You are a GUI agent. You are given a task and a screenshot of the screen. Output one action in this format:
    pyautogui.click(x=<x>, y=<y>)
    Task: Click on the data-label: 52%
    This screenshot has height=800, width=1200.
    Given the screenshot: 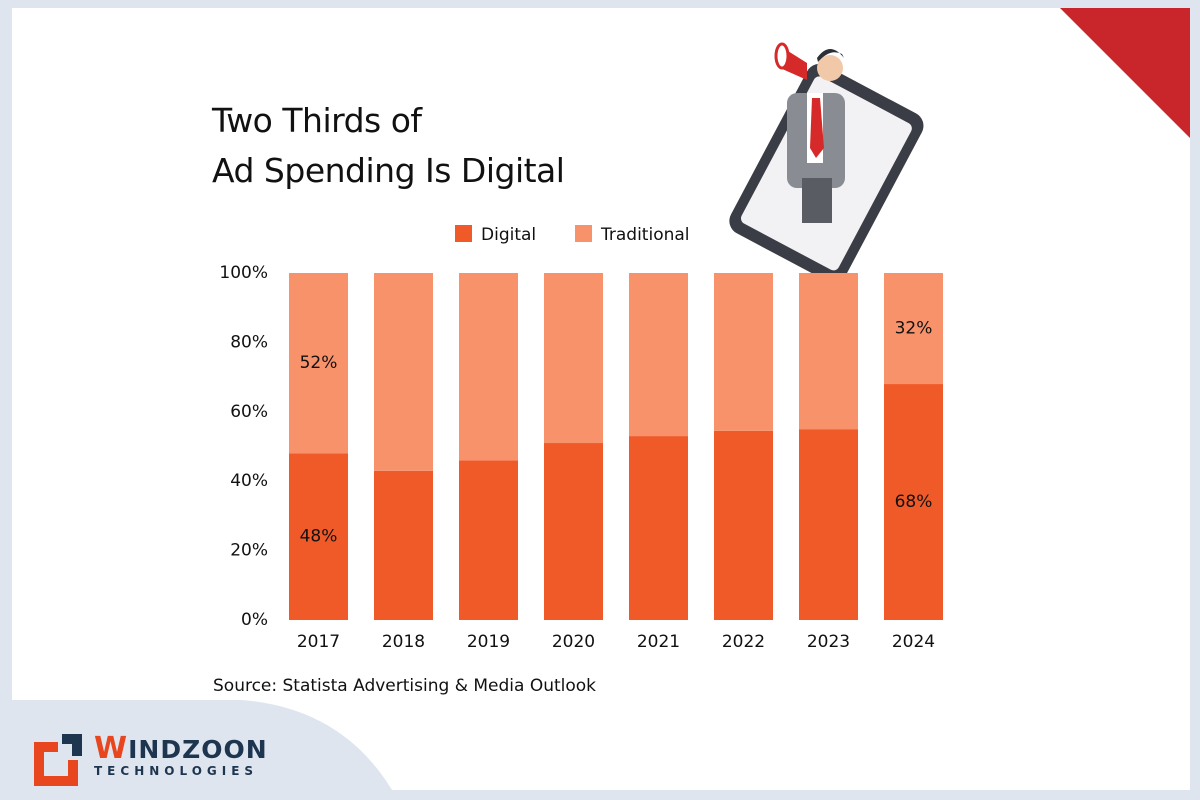 What is the action you would take?
    pyautogui.click(x=319, y=363)
    